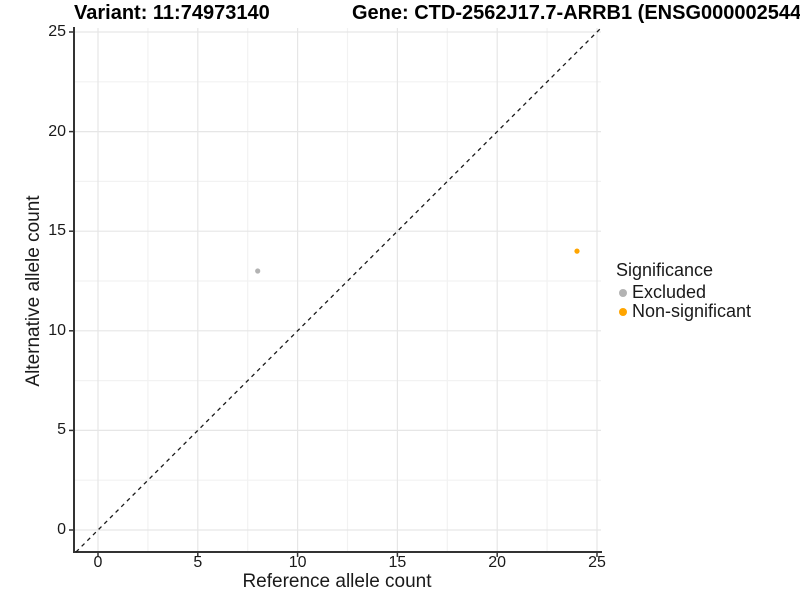  Describe the element at coordinates (397, 562) in the screenshot. I see `x-tick-label: 15` at that location.